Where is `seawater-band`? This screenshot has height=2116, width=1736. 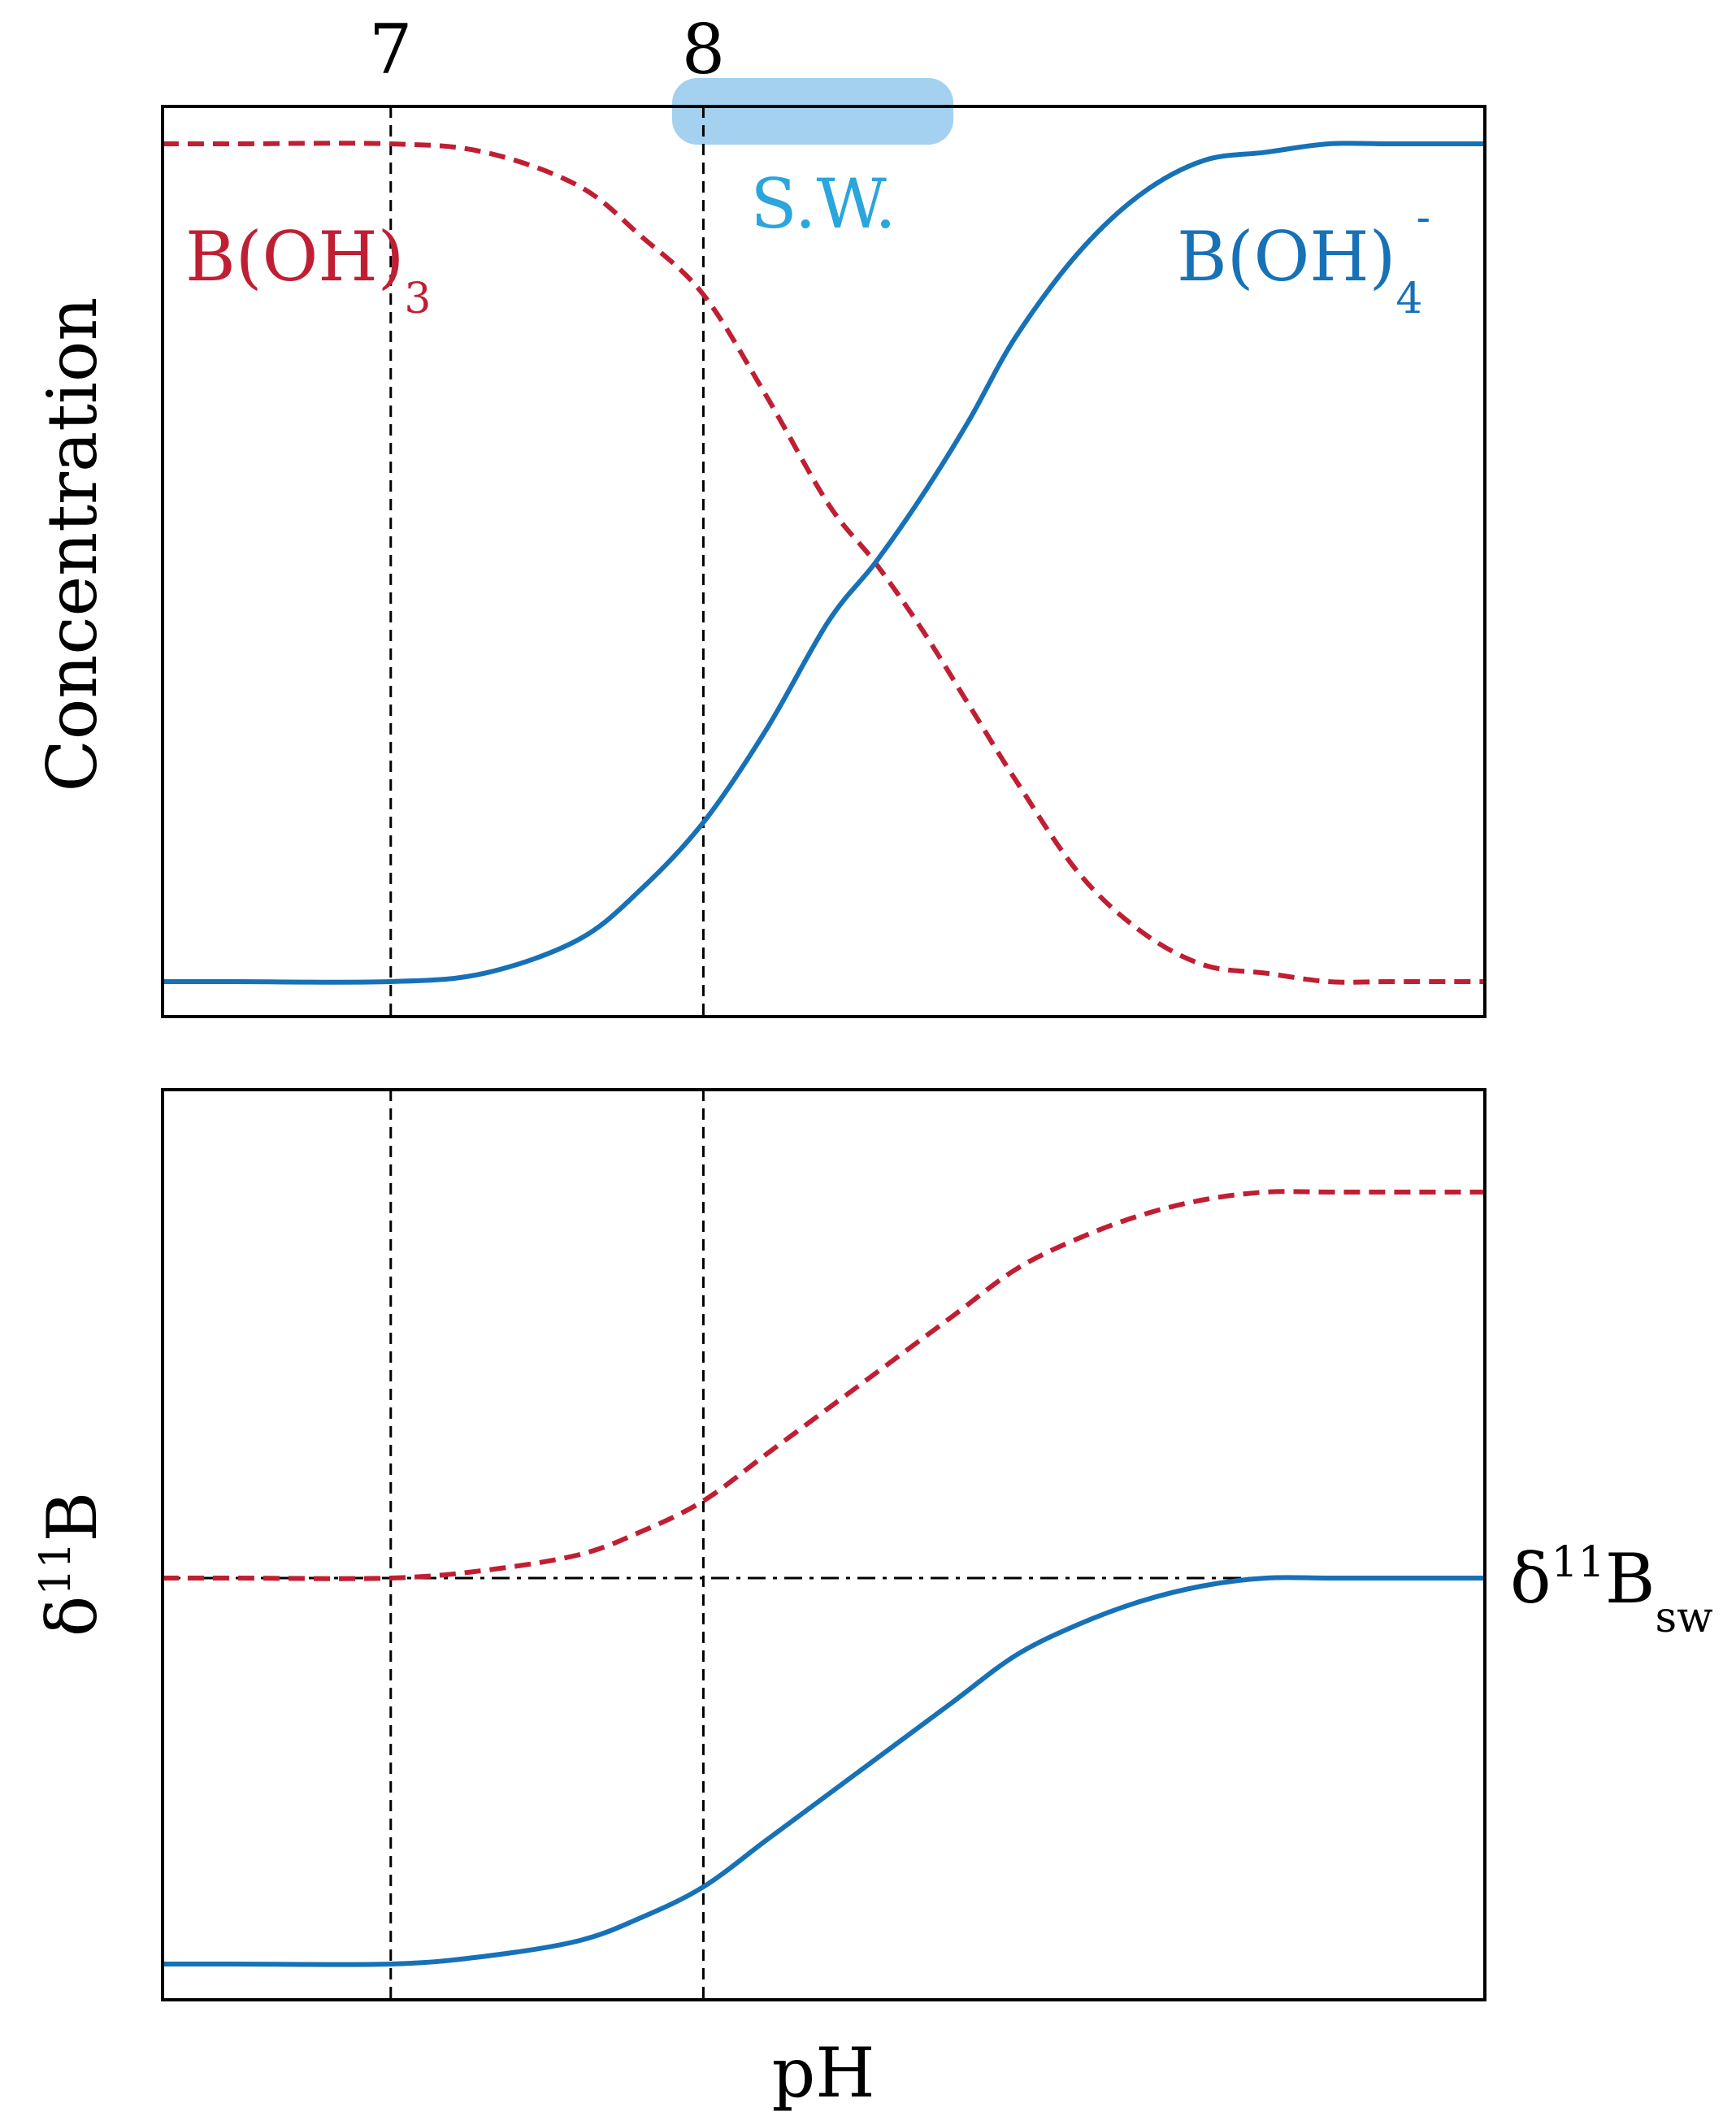 seawater-band is located at coordinates (812, 111).